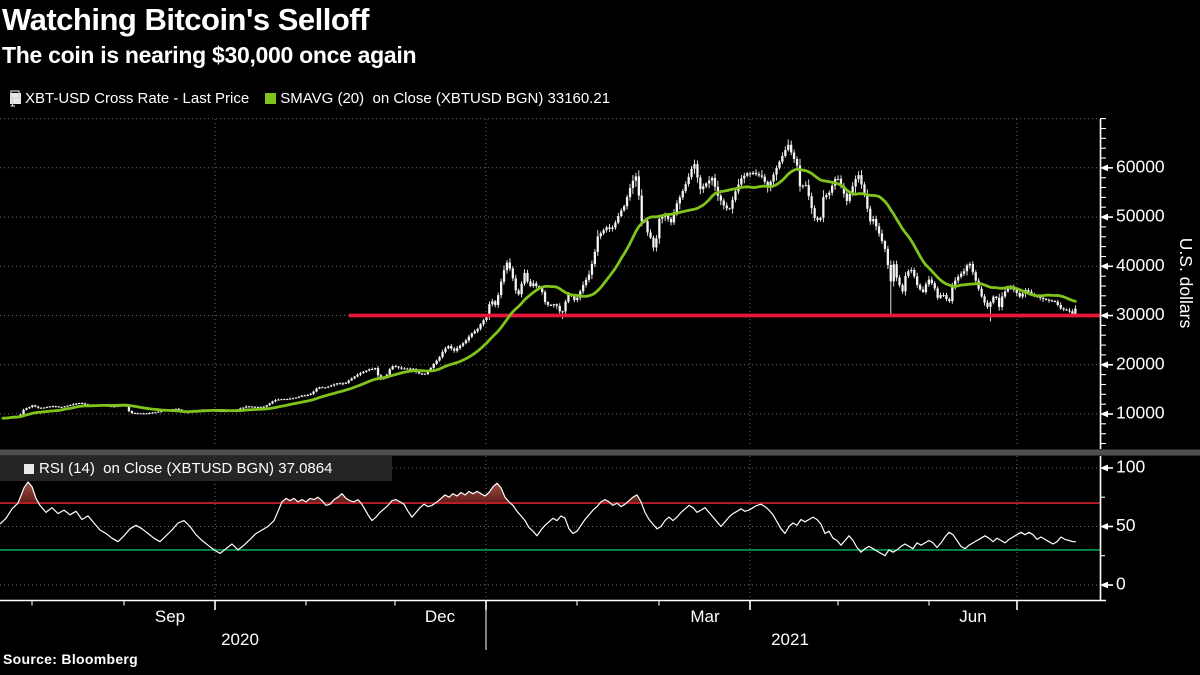 This screenshot has height=675, width=1200. Describe the element at coordinates (538, 519) in the screenshot. I see `rsi-line` at that location.